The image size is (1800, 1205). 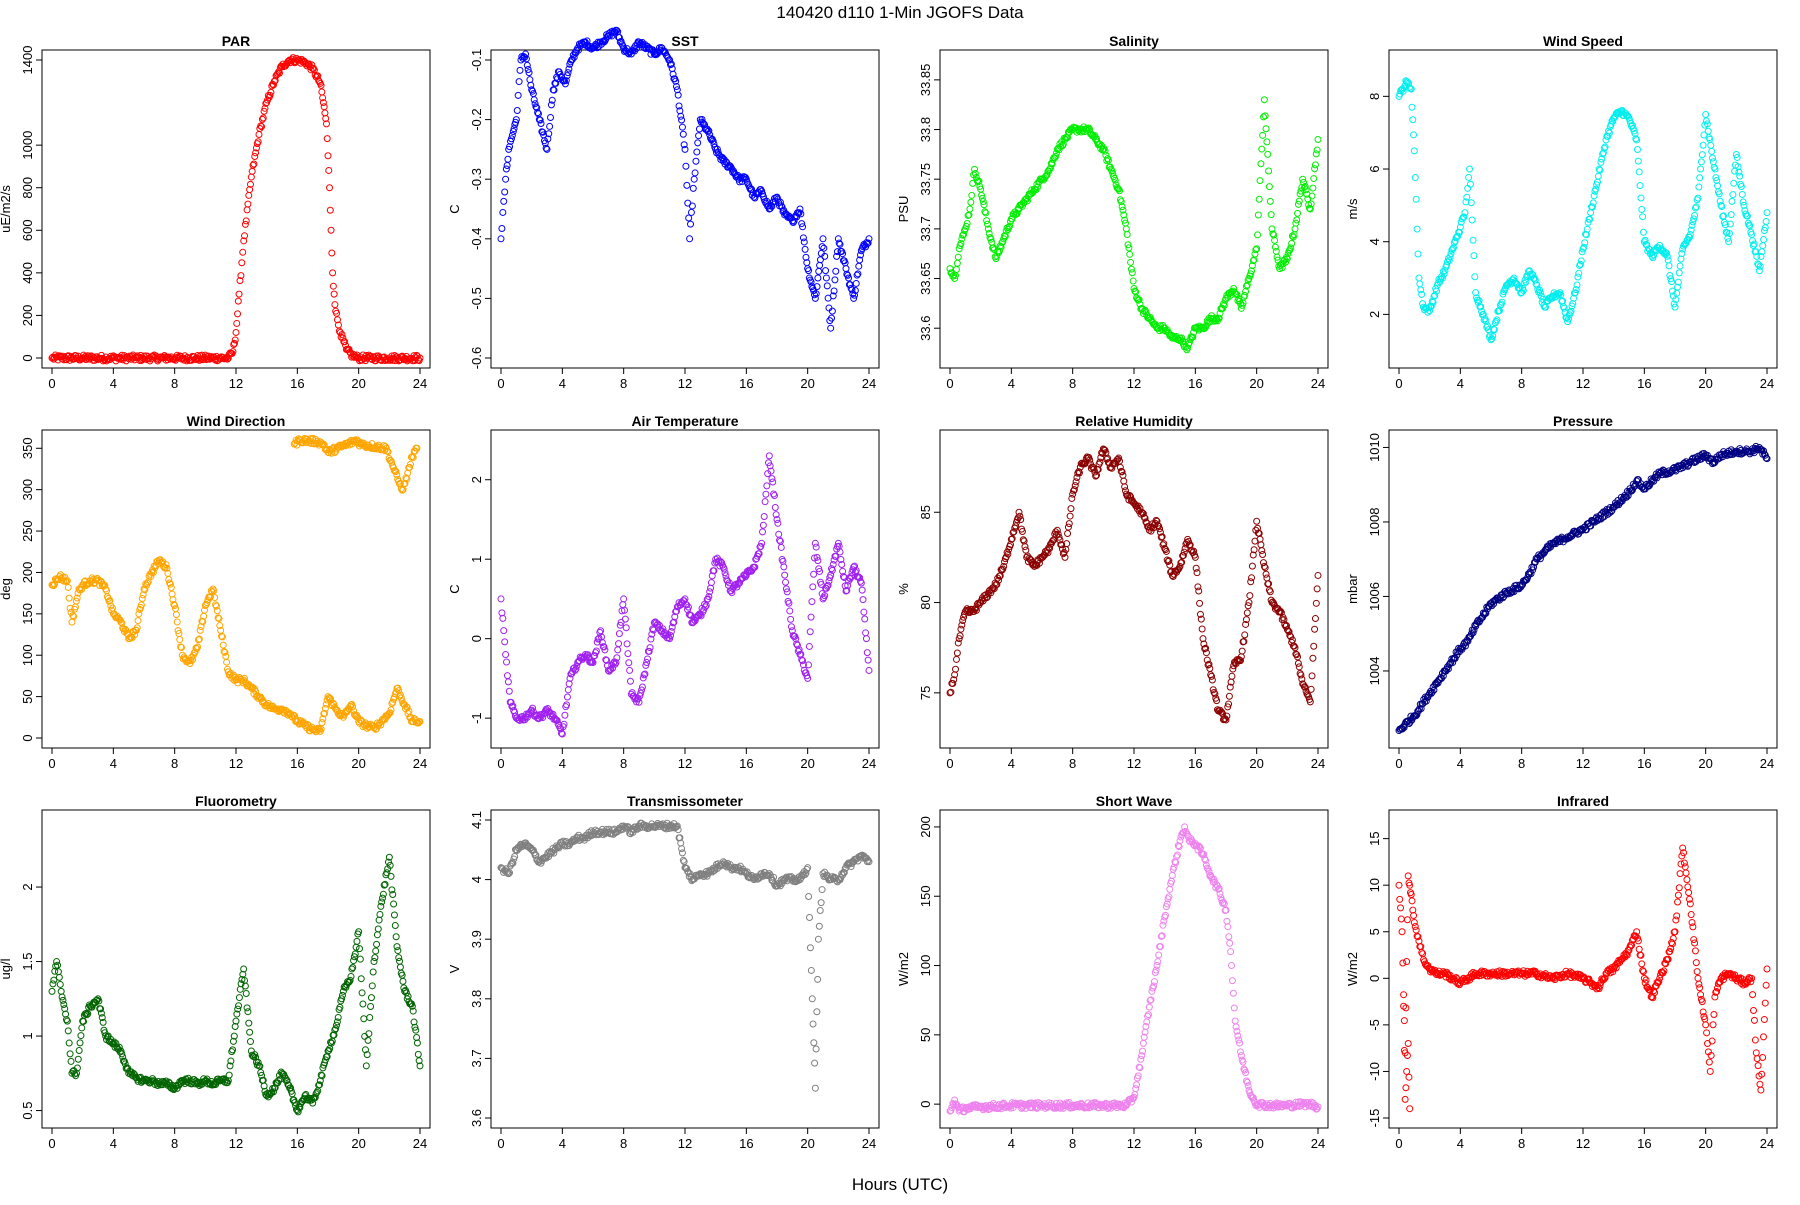 I want to click on x-tick-label: 20, so click(x=807, y=1143).